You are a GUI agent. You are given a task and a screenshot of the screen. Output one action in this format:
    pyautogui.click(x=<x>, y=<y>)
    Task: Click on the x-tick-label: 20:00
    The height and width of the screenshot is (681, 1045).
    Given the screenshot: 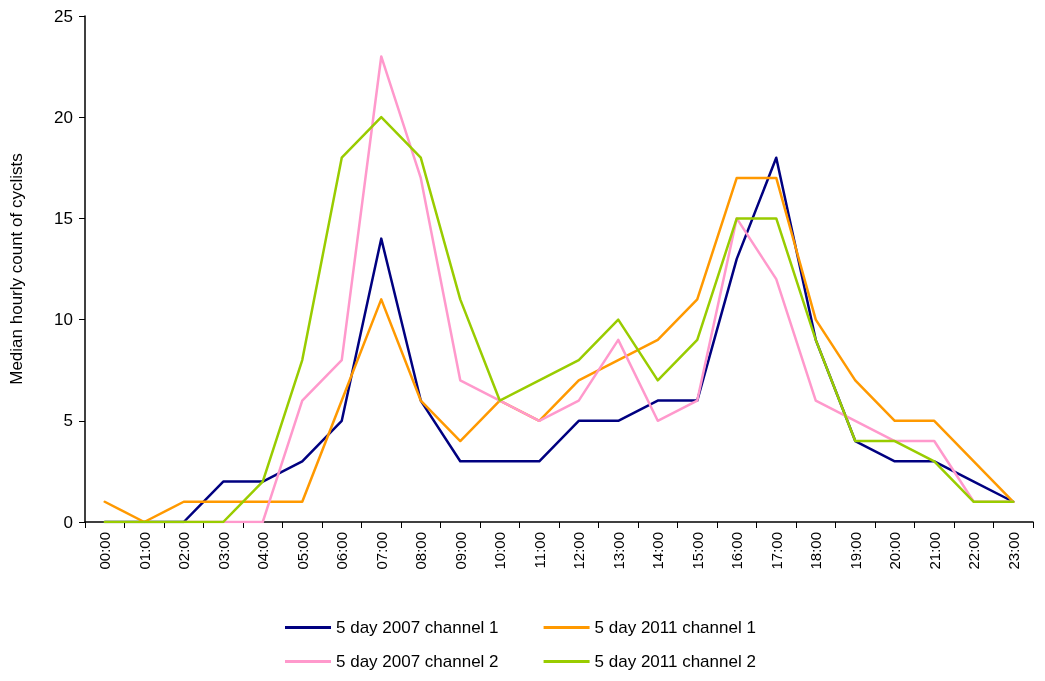 What is the action you would take?
    pyautogui.click(x=895, y=551)
    